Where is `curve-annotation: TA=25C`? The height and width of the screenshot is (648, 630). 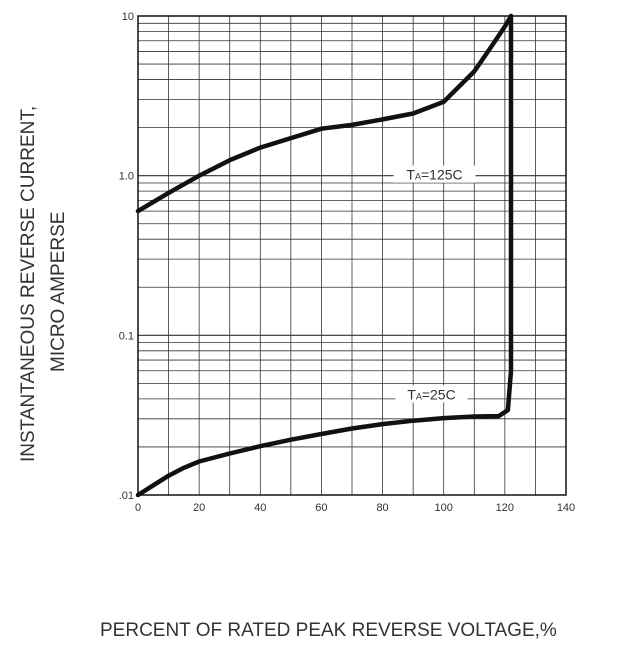 curve-annotation: TA=25C is located at coordinates (431, 394).